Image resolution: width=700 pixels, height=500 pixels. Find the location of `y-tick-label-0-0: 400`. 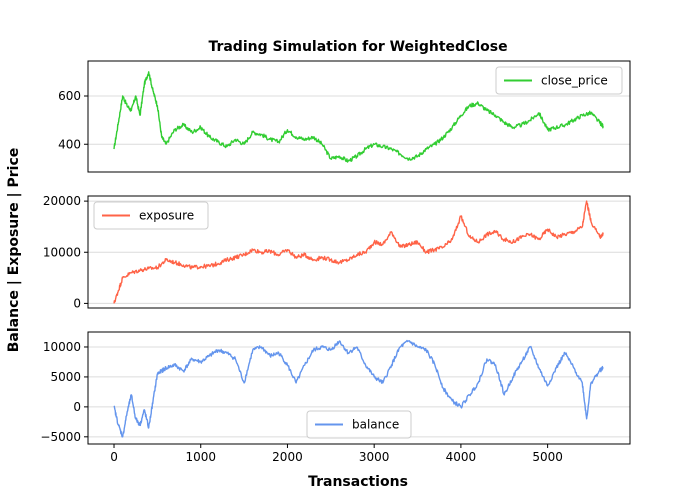

y-tick-label-0-0: 400 is located at coordinates (69, 144).